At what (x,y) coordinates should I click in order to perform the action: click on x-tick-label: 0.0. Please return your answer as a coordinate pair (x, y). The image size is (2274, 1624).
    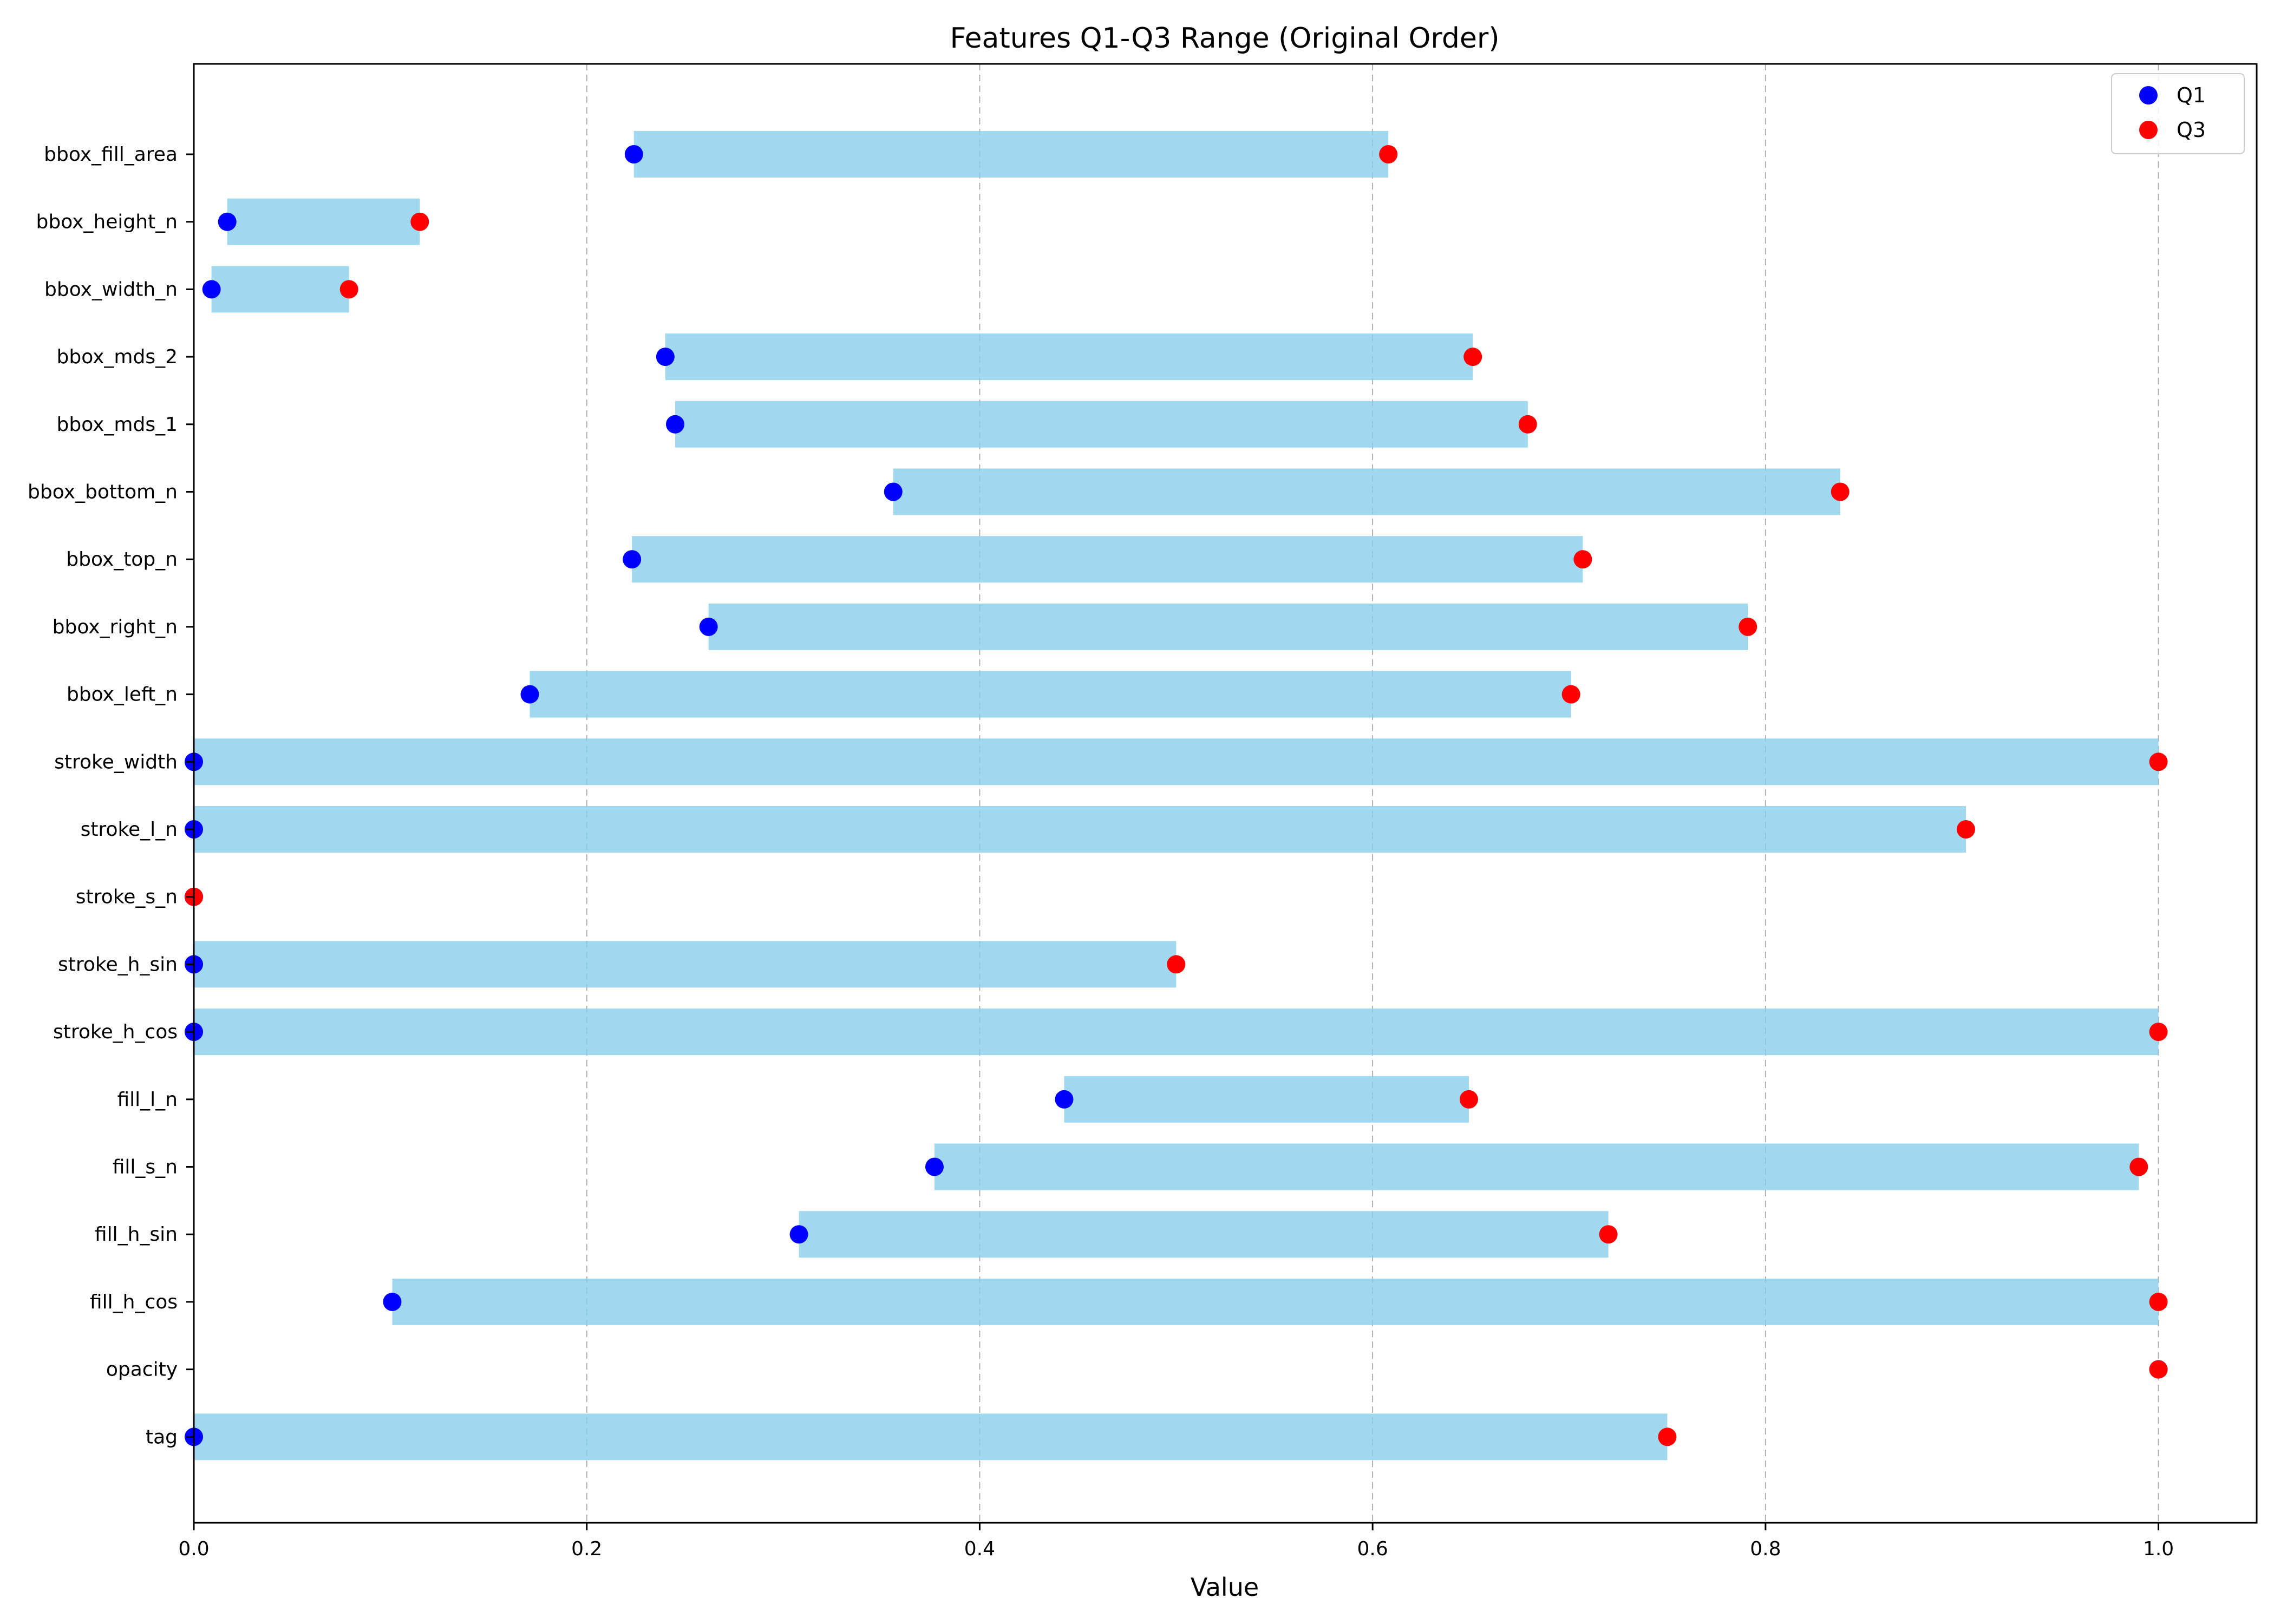
    Looking at the image, I should click on (193, 1549).